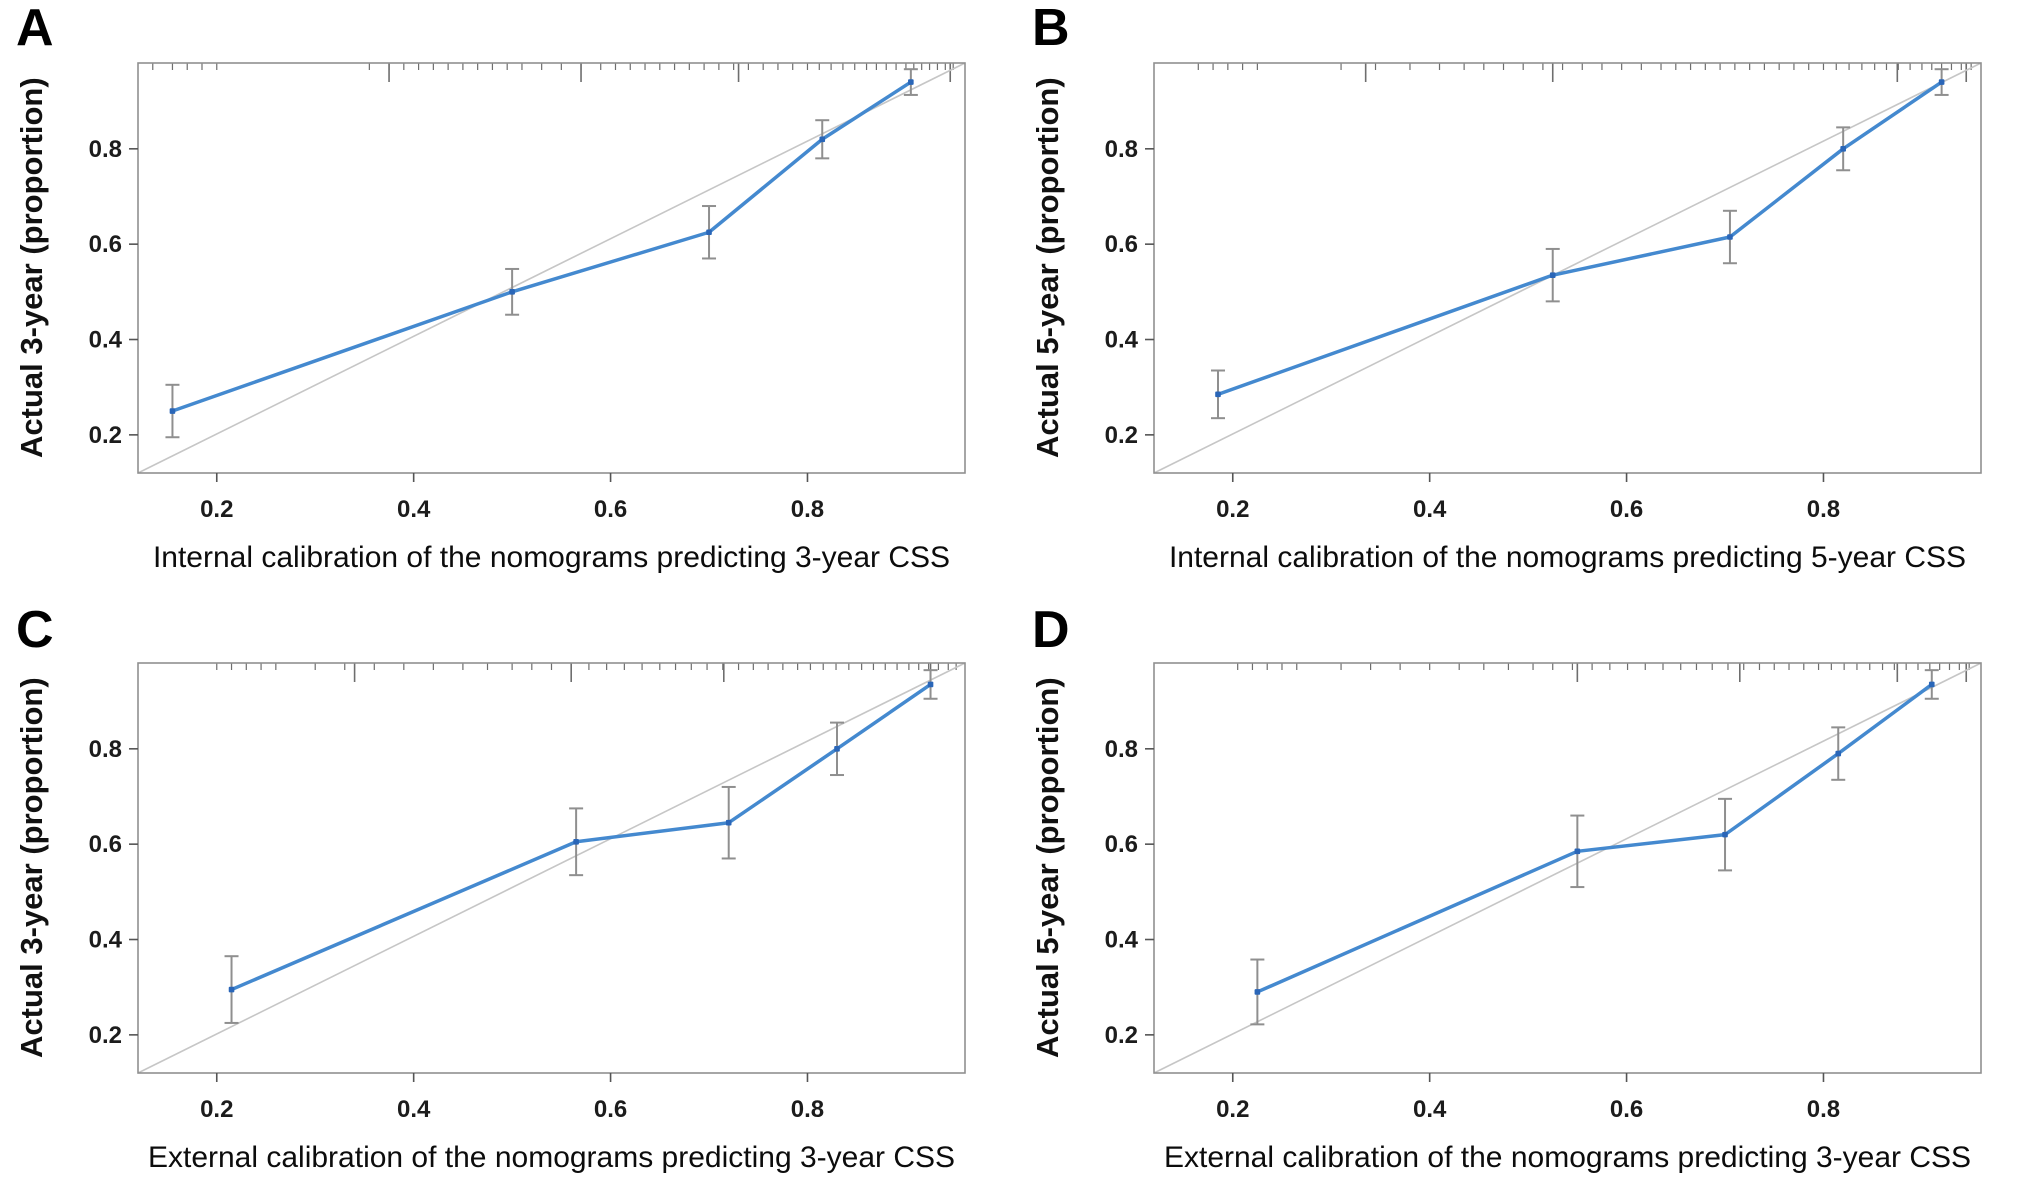  What do you see at coordinates (1051, 630) in the screenshot?
I see `panel-d-letter: D` at bounding box center [1051, 630].